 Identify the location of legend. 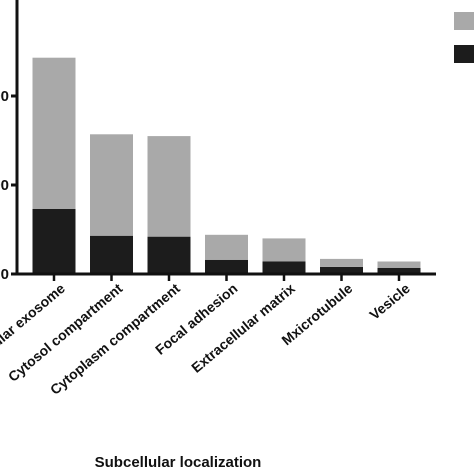
(464, 37).